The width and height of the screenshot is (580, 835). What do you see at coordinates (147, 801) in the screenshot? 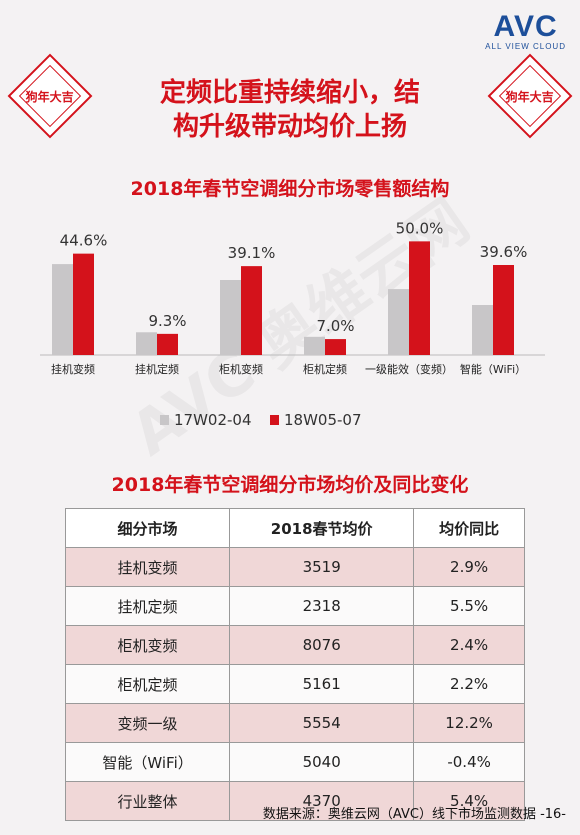
I see `cell-segment: 行业整体` at bounding box center [147, 801].